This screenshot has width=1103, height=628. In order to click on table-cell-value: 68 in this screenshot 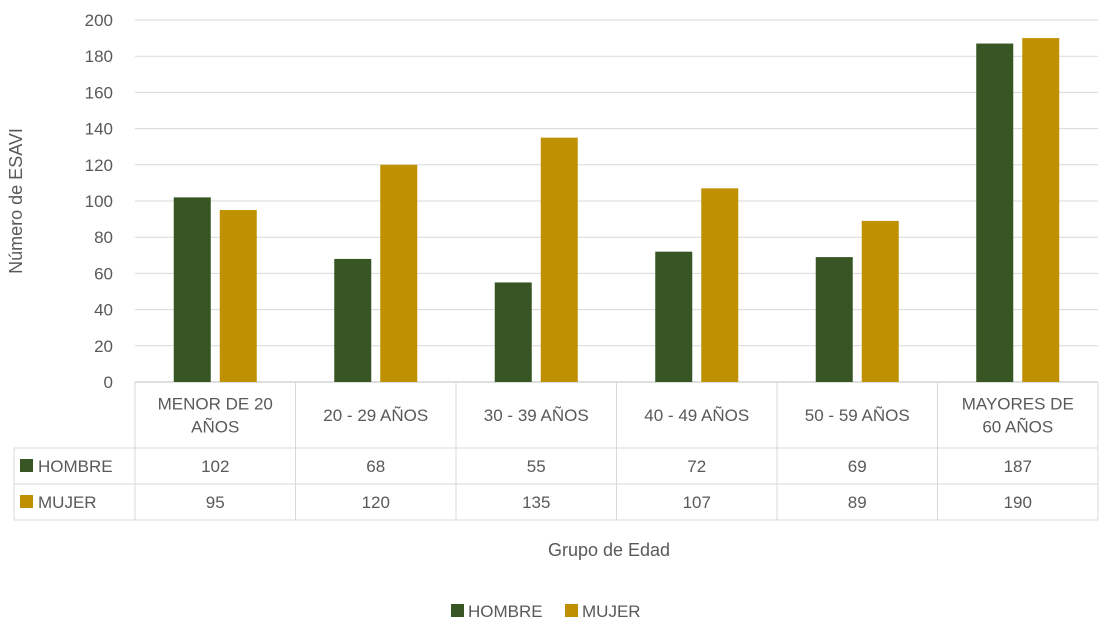, I will do `click(375, 466)`.